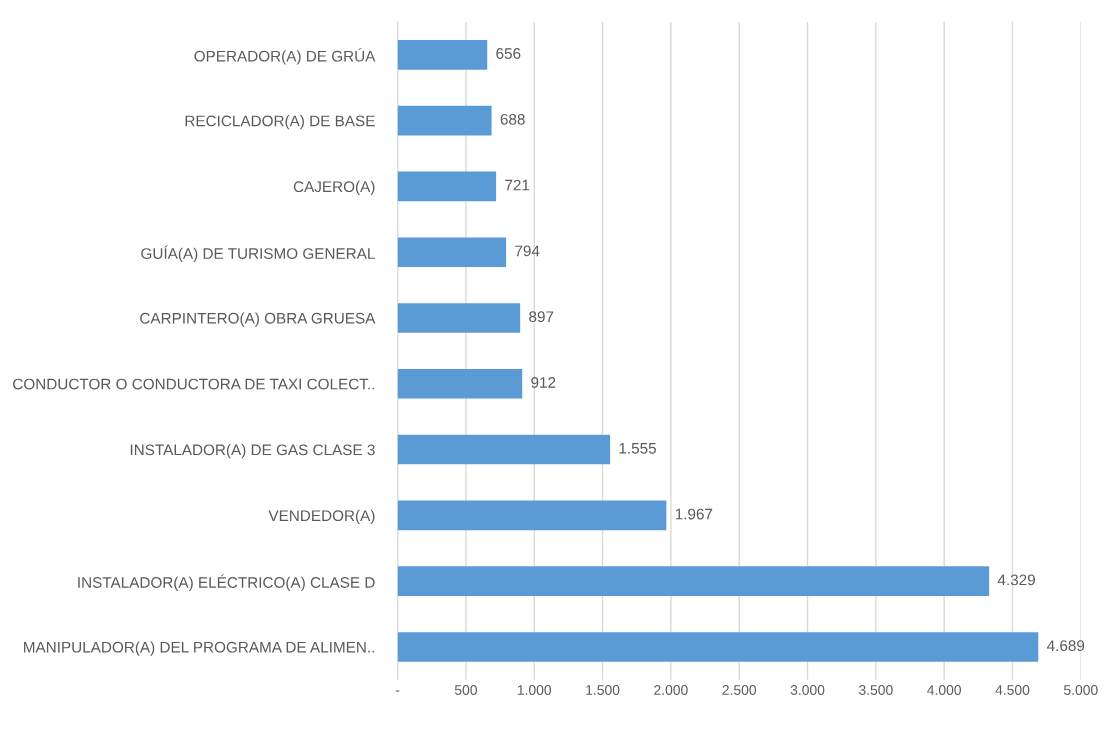 The height and width of the screenshot is (731, 1120). I want to click on data-label: 794, so click(527, 251).